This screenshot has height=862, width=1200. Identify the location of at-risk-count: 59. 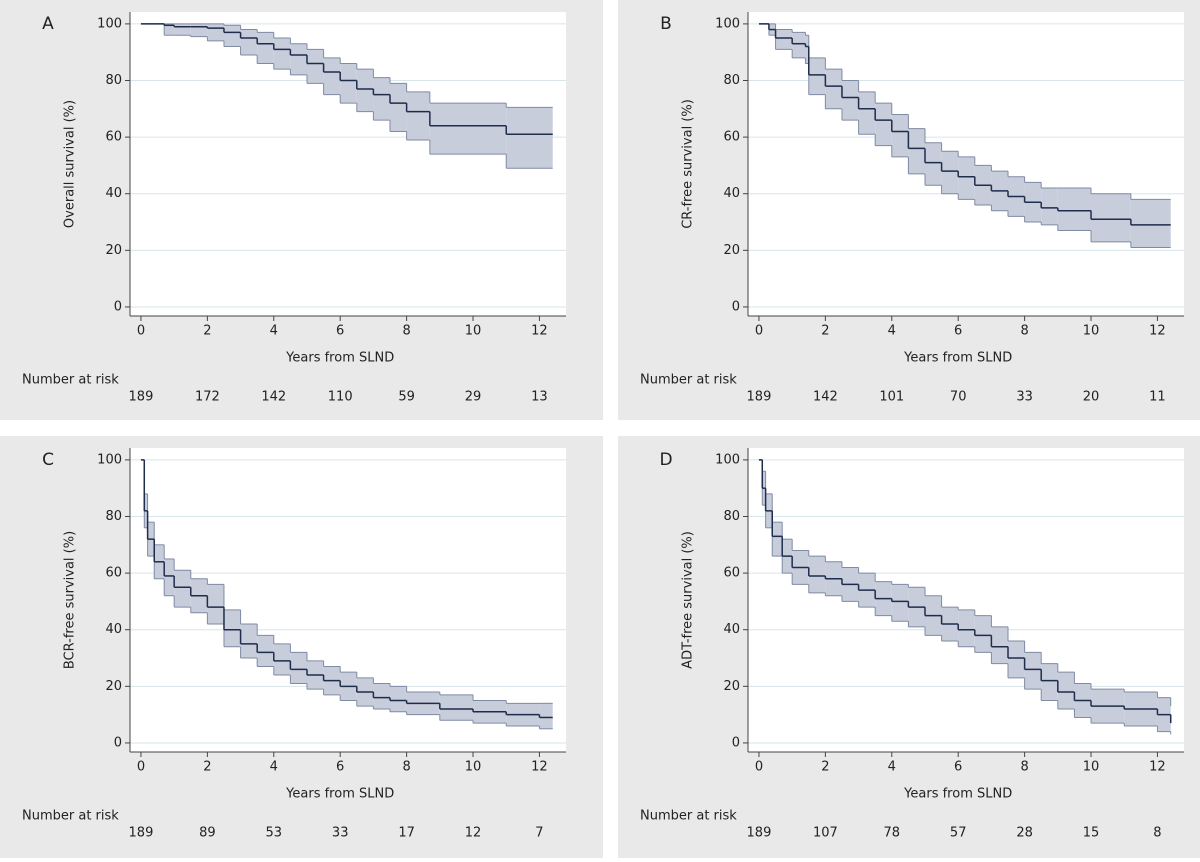
(406, 397).